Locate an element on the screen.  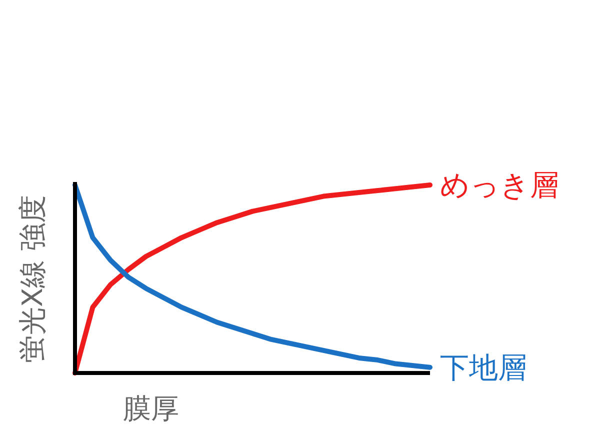
series-label: 下地層 is located at coordinates (483, 367).